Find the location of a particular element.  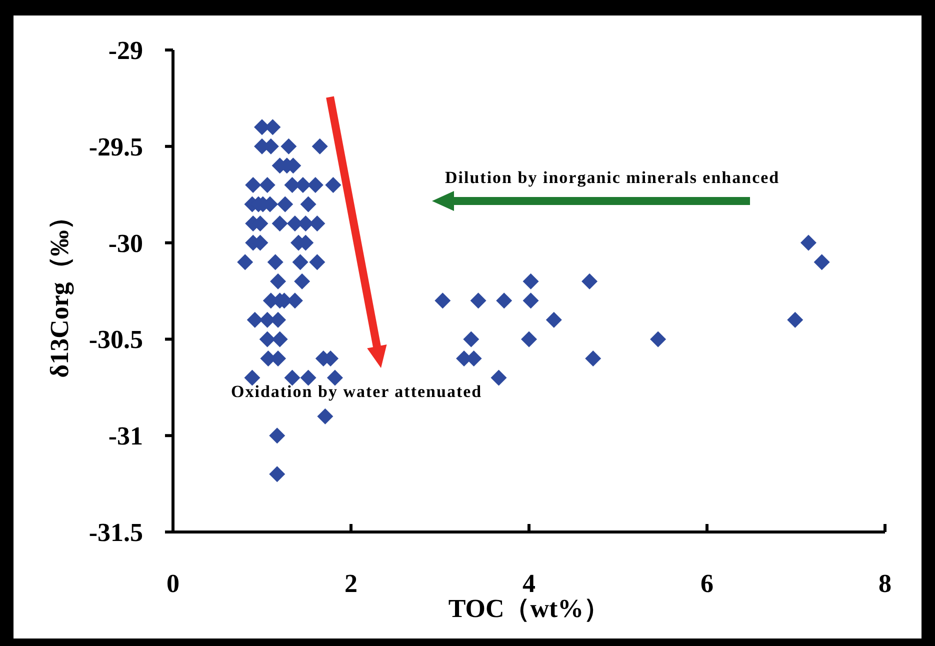

y-tick-label: -31.5 is located at coordinates (115, 532).